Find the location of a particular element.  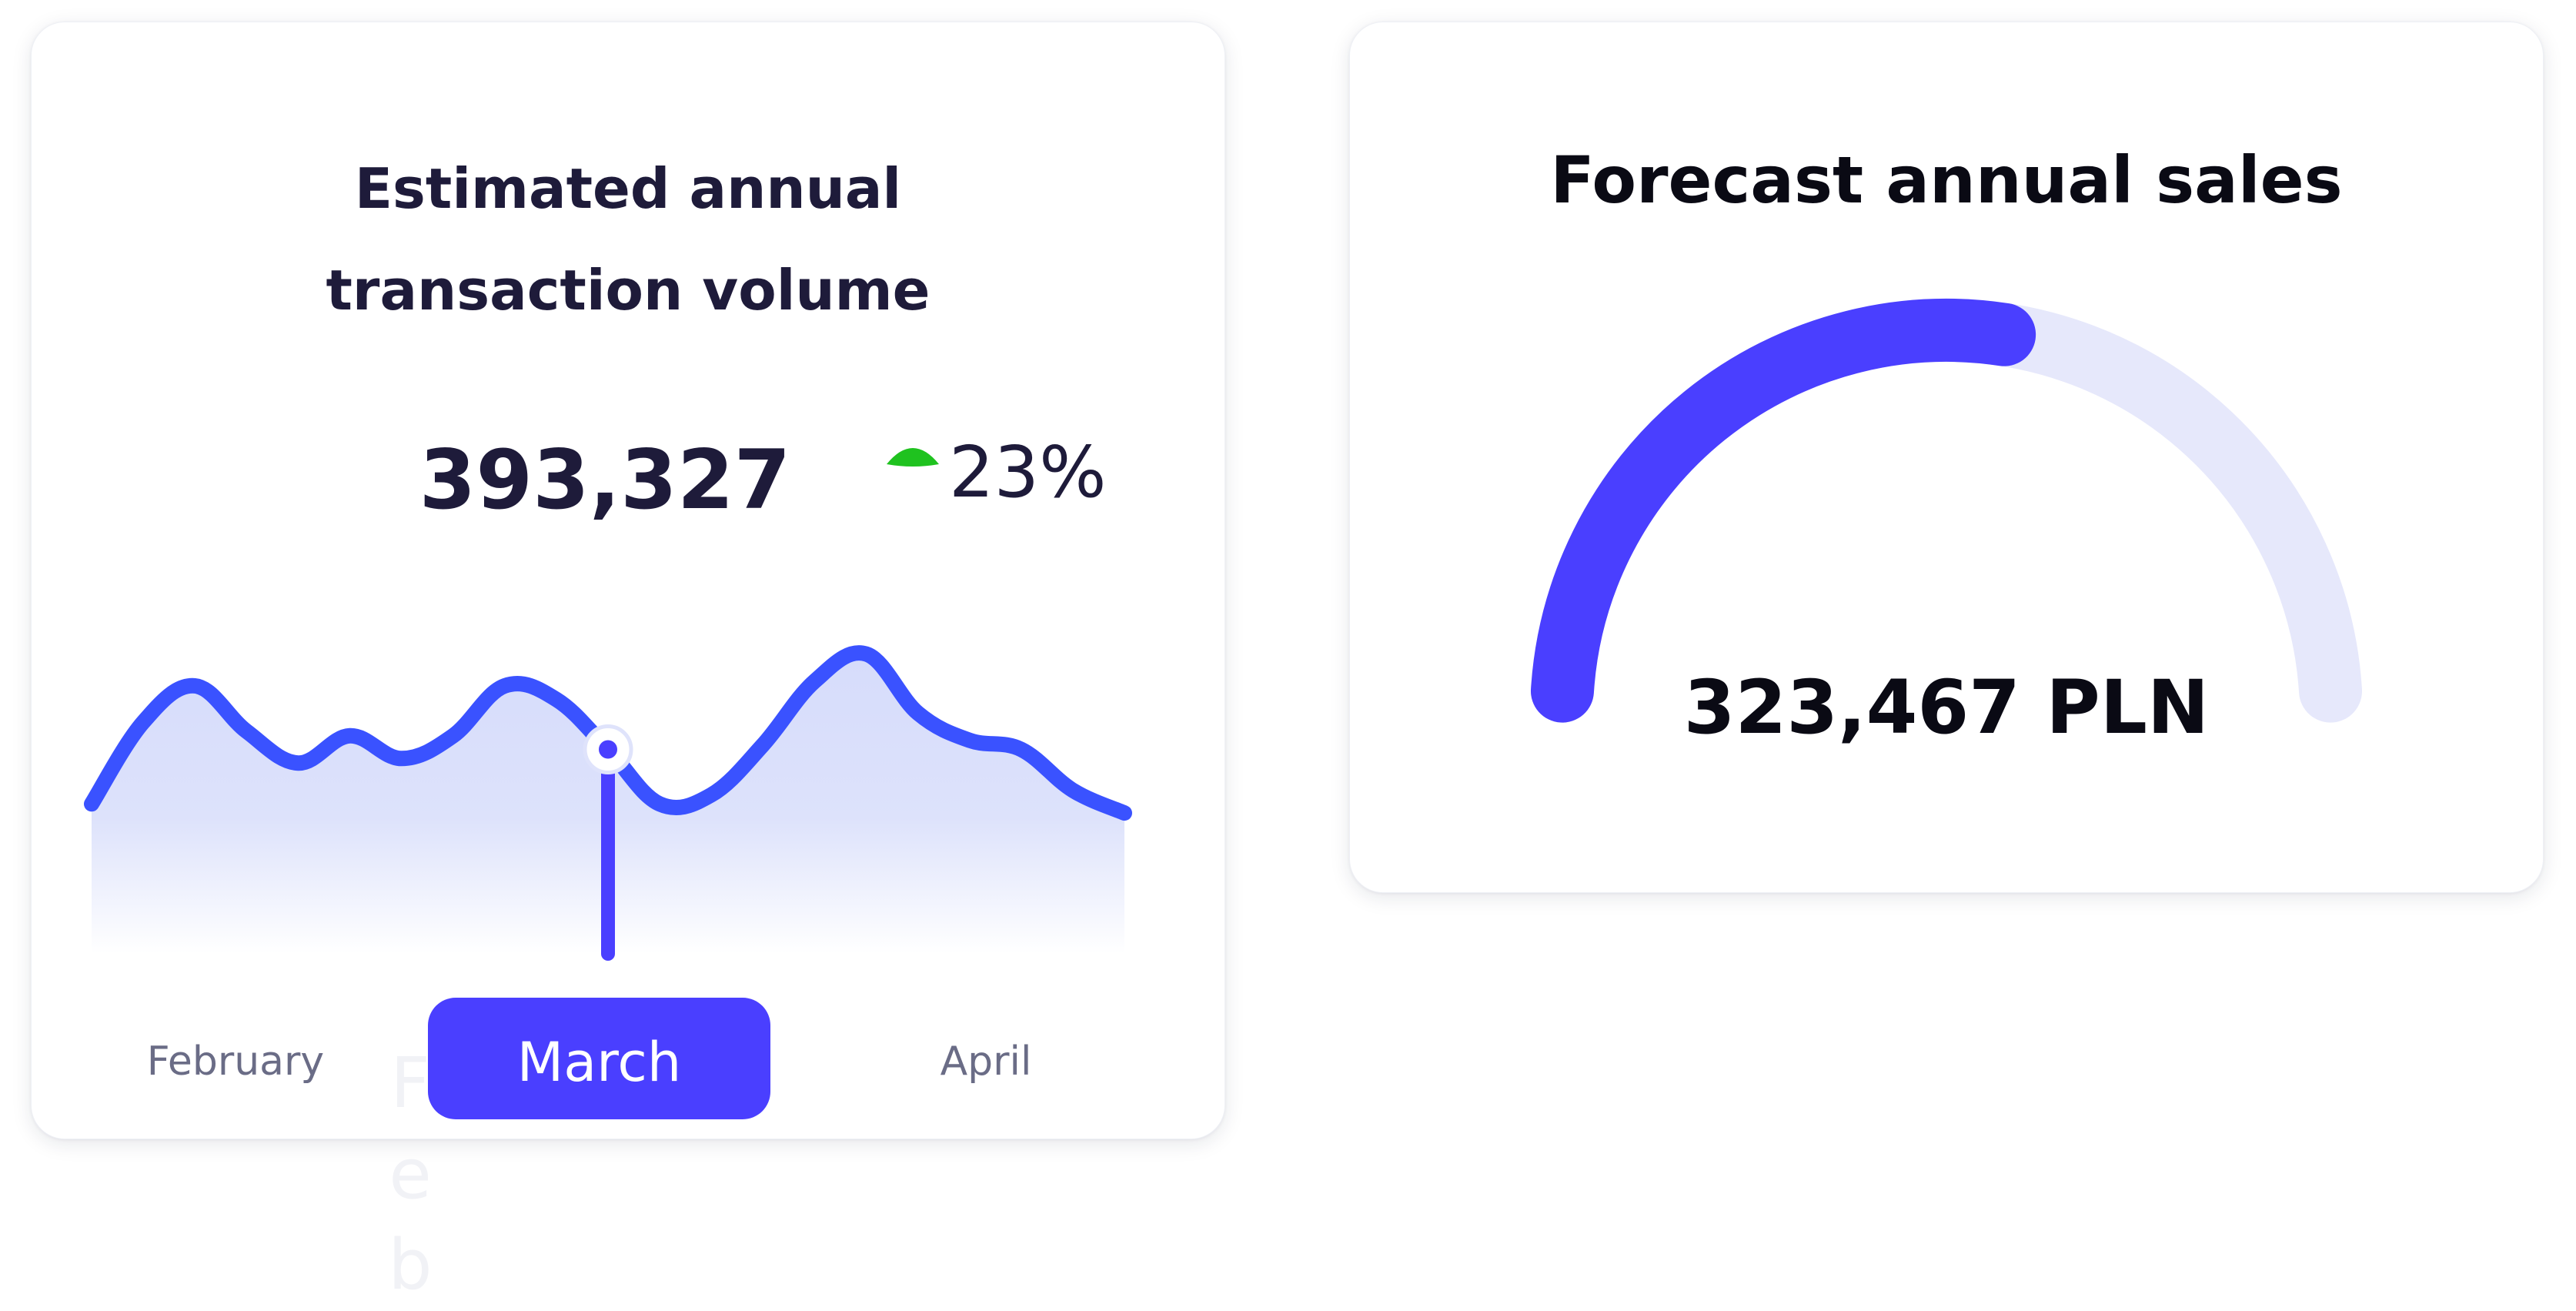

gauge-fill is located at coordinates (1783, 511).